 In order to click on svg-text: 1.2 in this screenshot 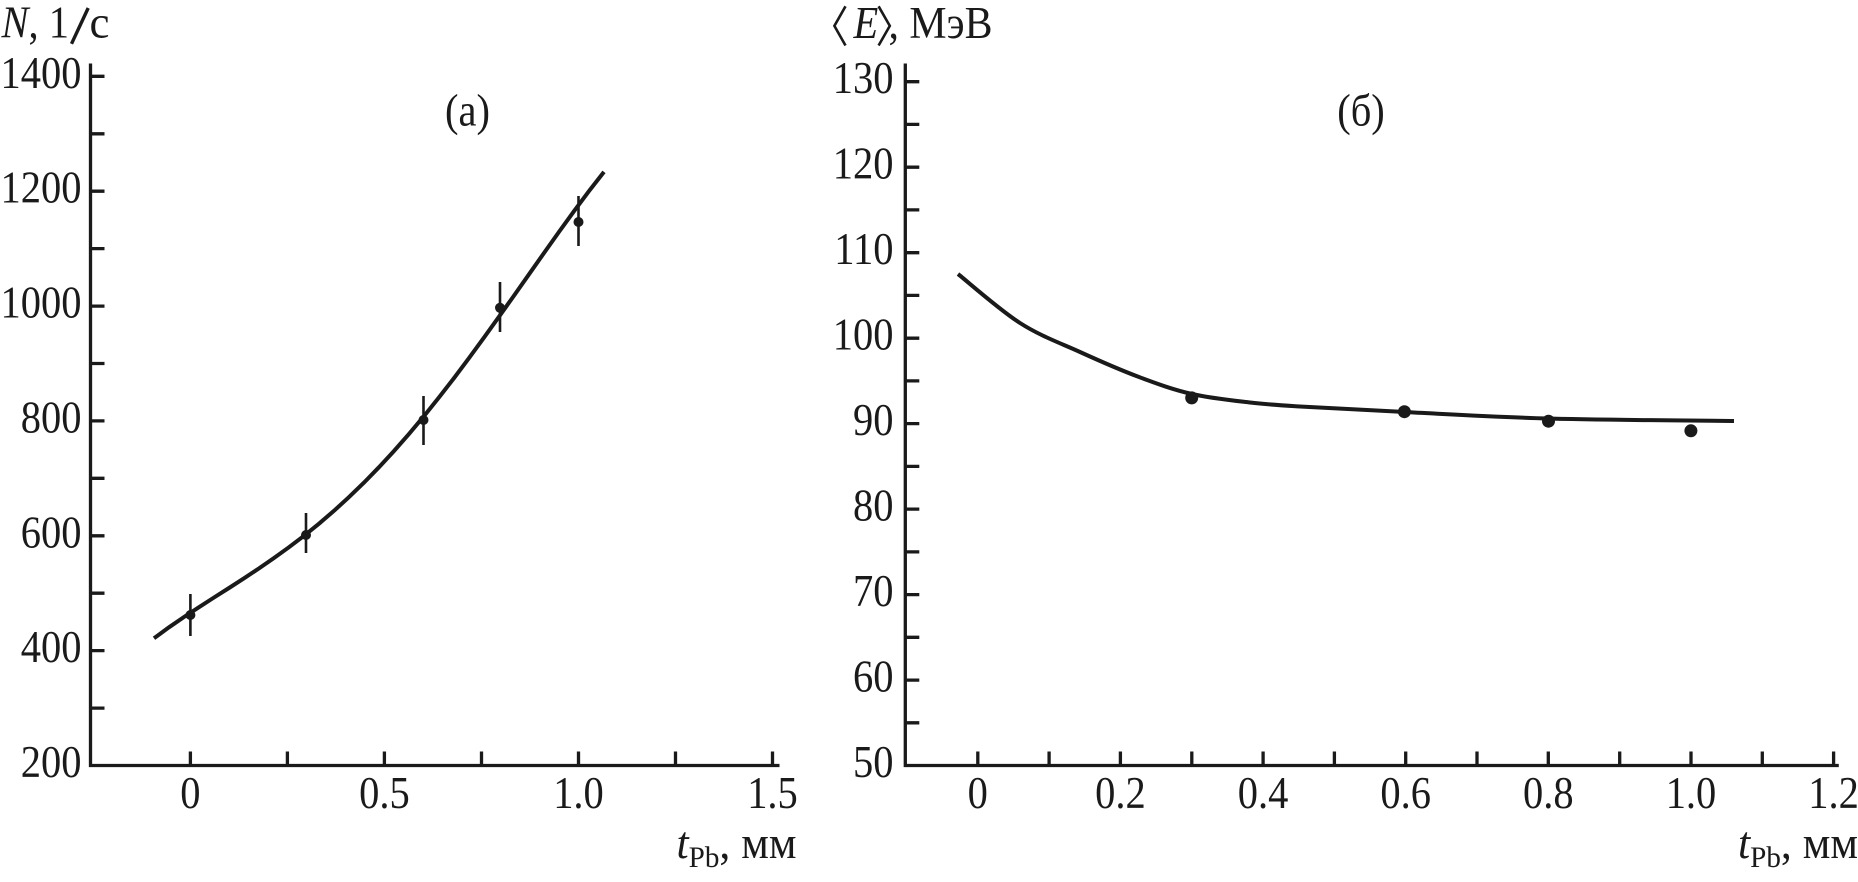, I will do `click(1833, 793)`.